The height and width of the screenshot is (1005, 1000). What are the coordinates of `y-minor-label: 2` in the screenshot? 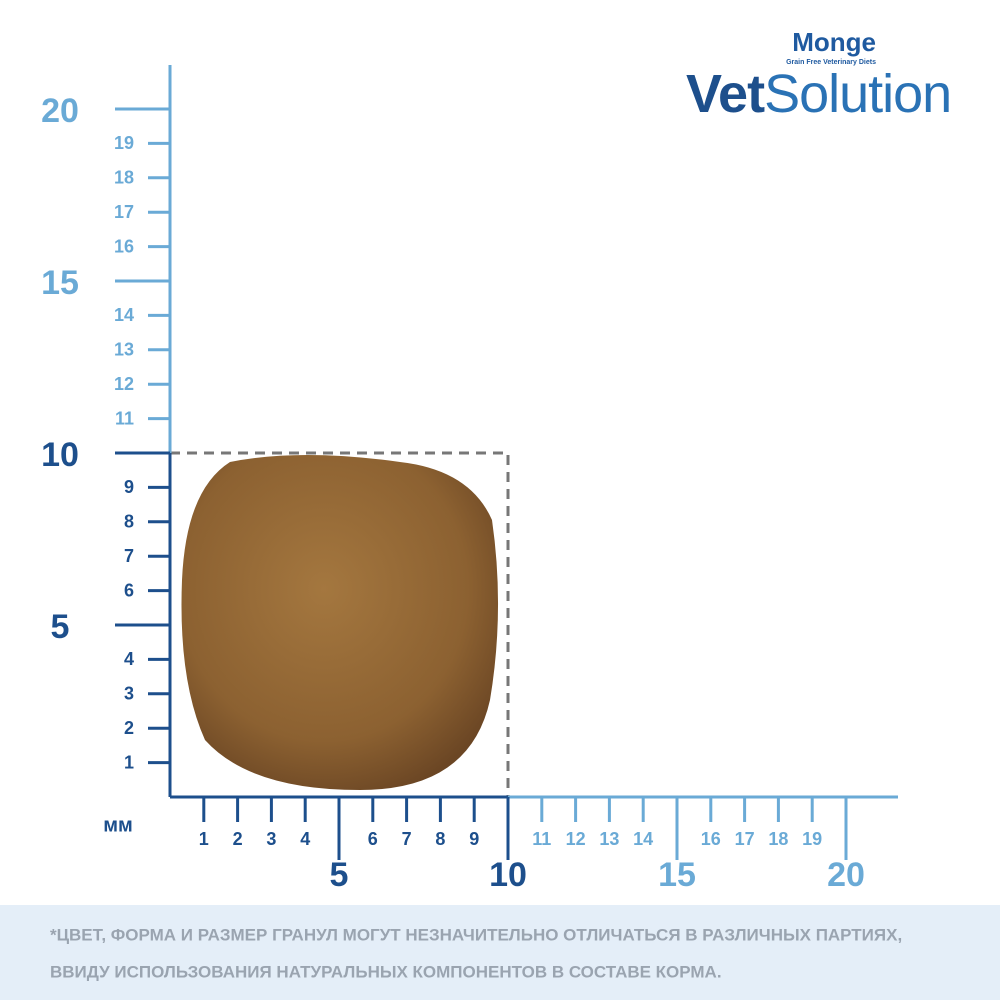 It's located at (129, 728).